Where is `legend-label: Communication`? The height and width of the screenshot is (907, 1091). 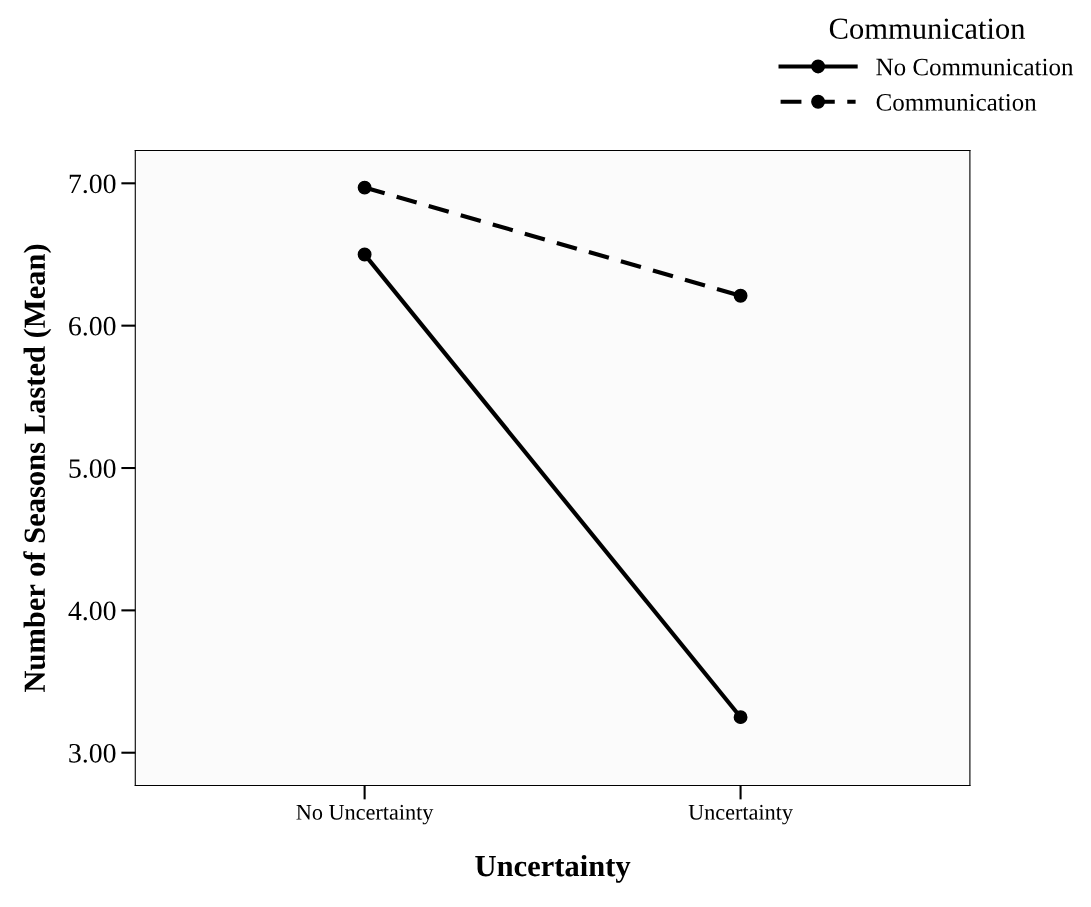 legend-label: Communication is located at coordinates (956, 102).